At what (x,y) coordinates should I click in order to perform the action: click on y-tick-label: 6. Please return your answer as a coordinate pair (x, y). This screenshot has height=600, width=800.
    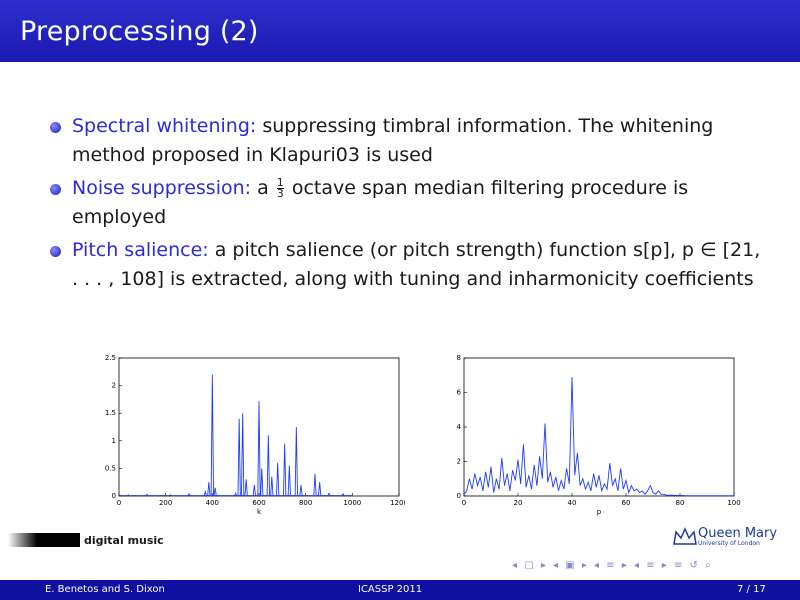
    Looking at the image, I should click on (459, 393).